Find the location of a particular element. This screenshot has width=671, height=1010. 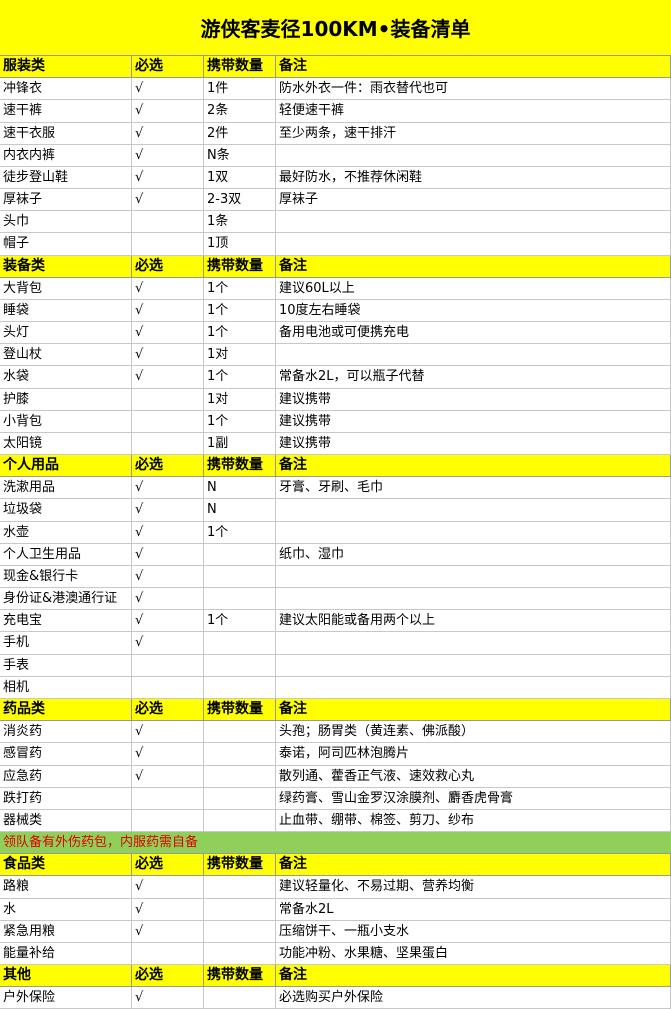

item-row: 头巾 1条 is located at coordinates (335, 222).